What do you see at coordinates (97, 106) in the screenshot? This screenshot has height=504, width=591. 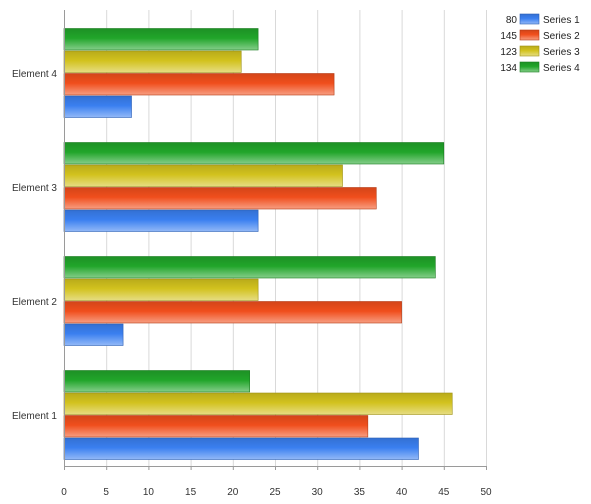 I see `bar-series-1-element-4: Series 1 / Element 4: 8` at bounding box center [97, 106].